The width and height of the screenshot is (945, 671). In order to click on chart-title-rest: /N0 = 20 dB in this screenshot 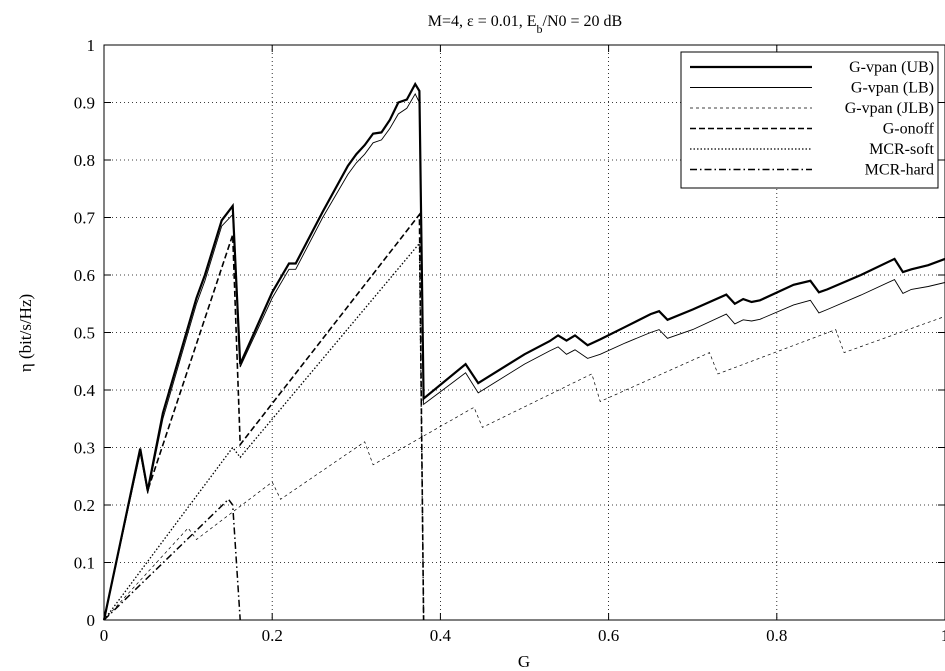, I will do `click(583, 21)`.